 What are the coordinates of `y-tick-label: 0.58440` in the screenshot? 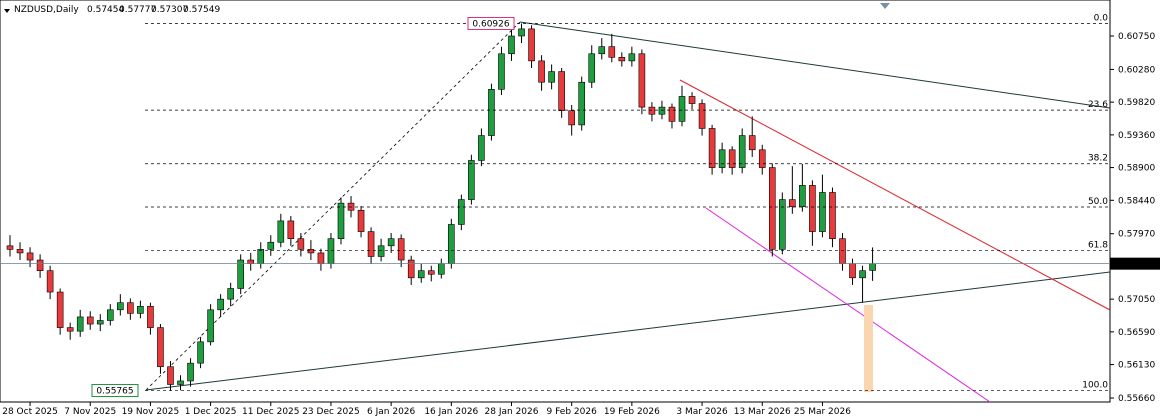 It's located at (1136, 201).